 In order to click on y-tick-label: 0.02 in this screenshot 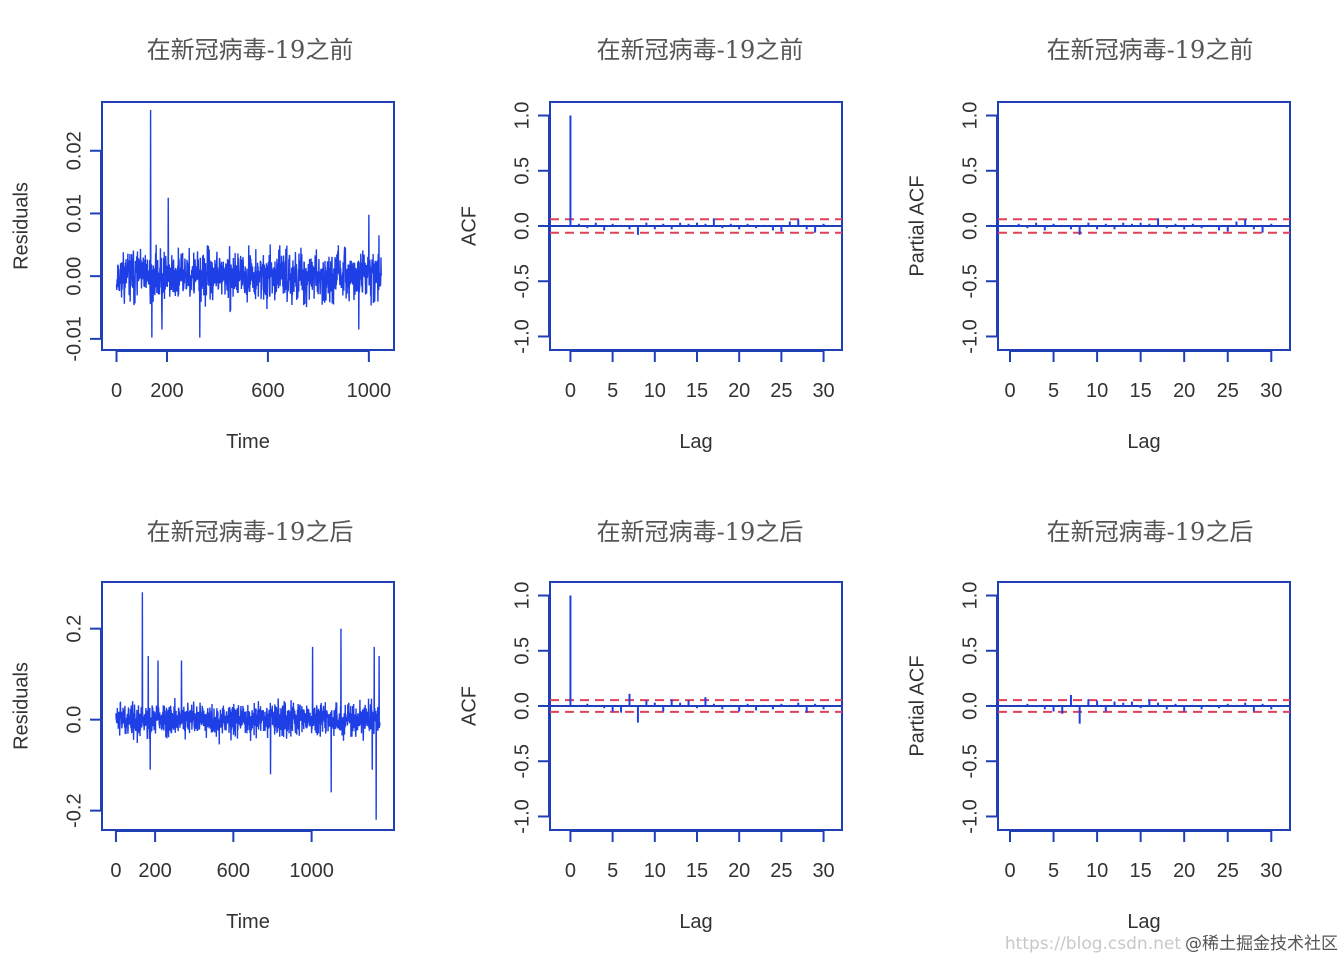, I will do `click(74, 150)`.